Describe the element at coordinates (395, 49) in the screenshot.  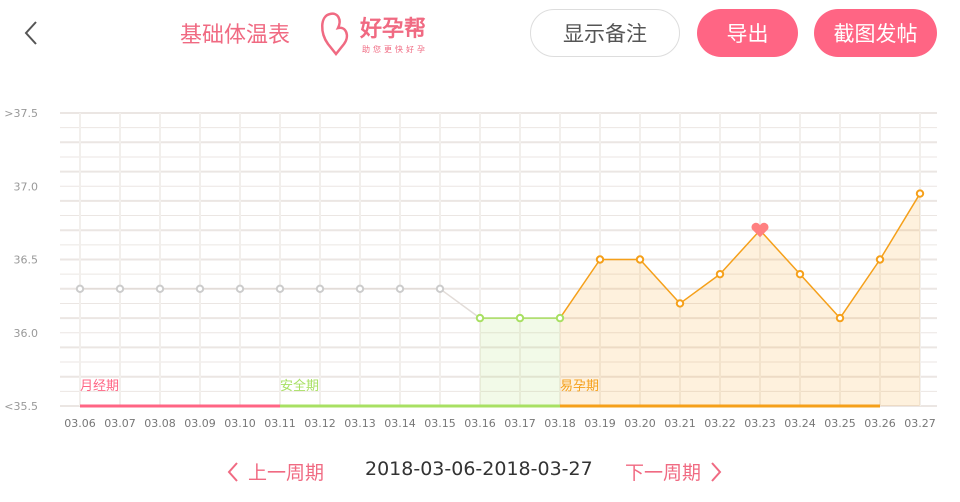
I see `logo-slogan: 助您更快好孕` at that location.